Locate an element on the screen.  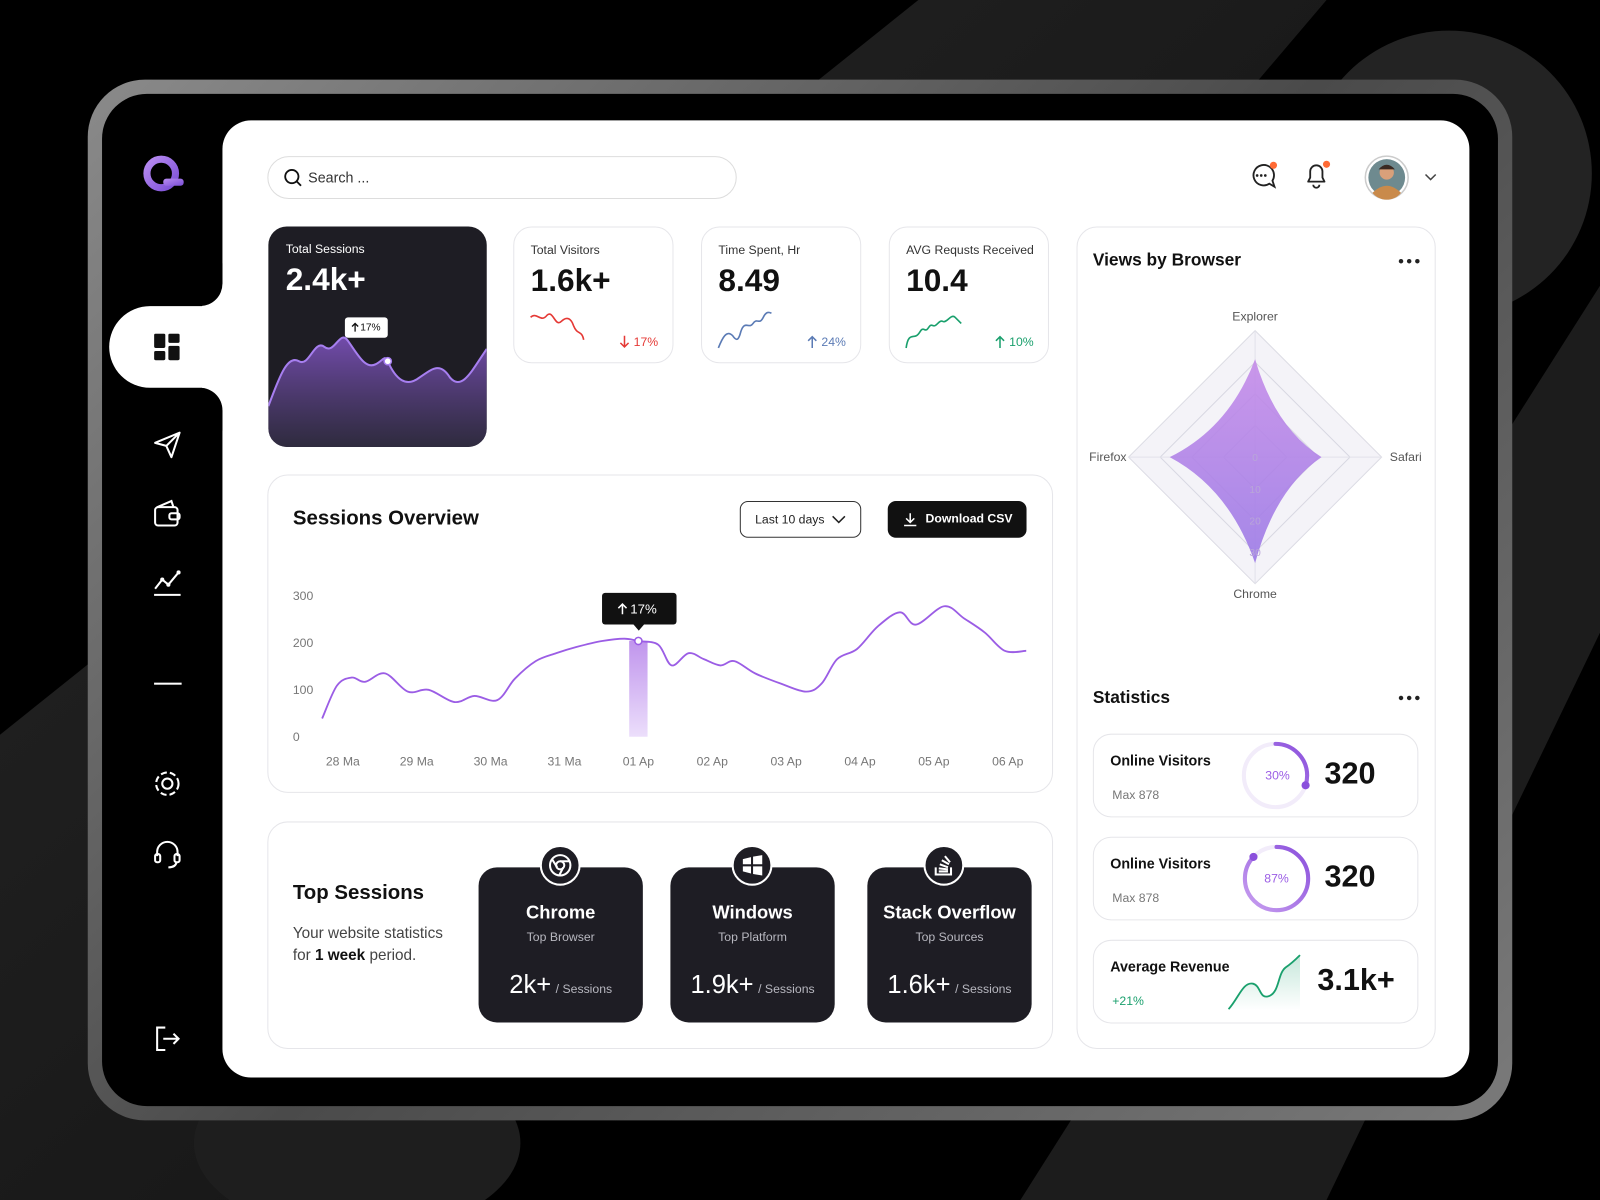
nav-wallet is located at coordinates (167, 514).